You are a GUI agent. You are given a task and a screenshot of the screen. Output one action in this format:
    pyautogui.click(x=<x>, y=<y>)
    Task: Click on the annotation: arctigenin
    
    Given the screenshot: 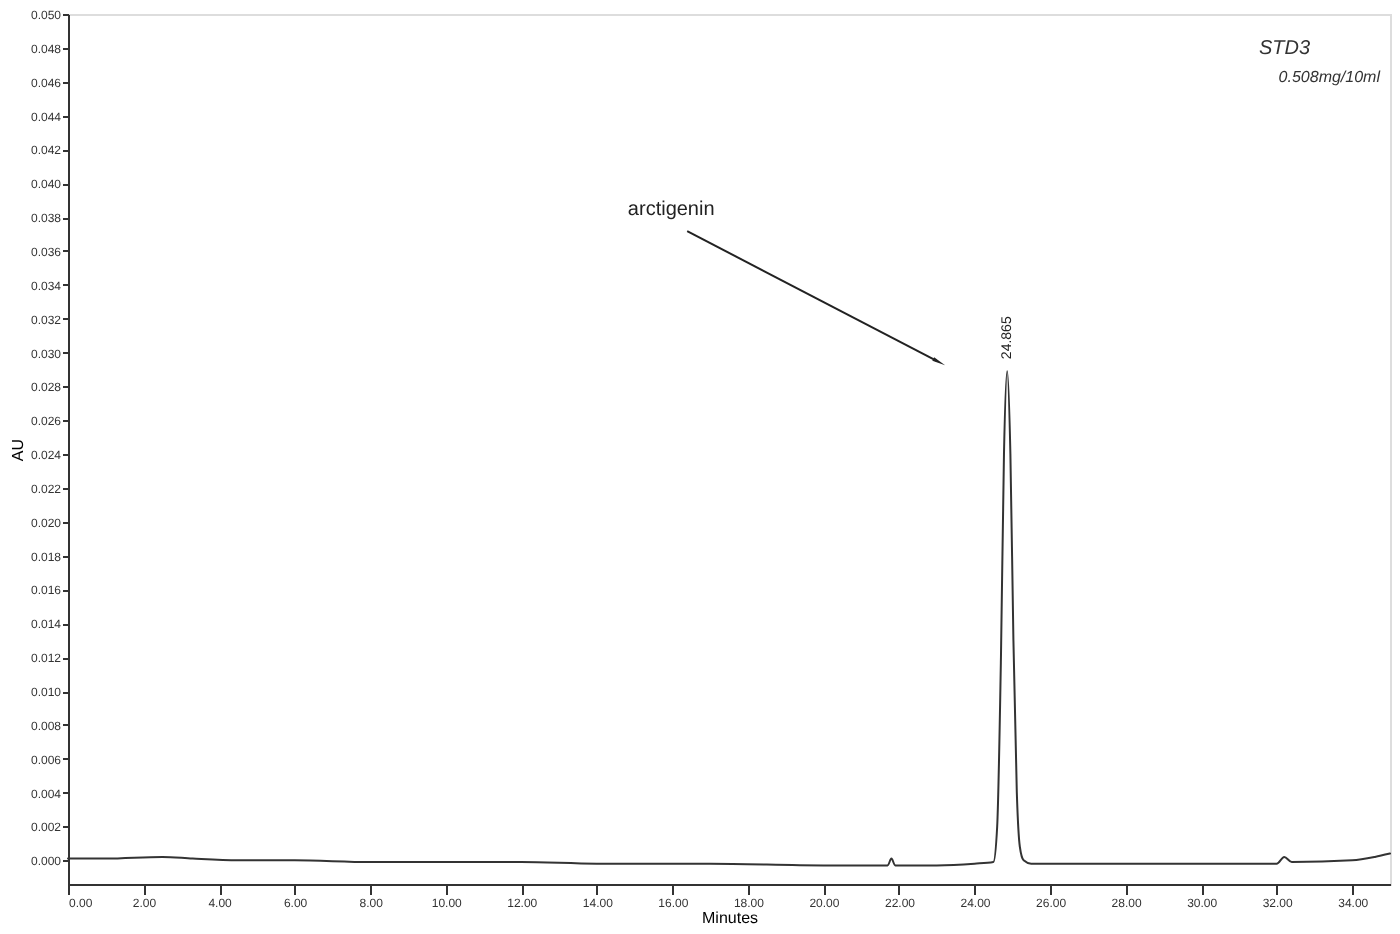 What is the action you would take?
    pyautogui.click(x=671, y=210)
    